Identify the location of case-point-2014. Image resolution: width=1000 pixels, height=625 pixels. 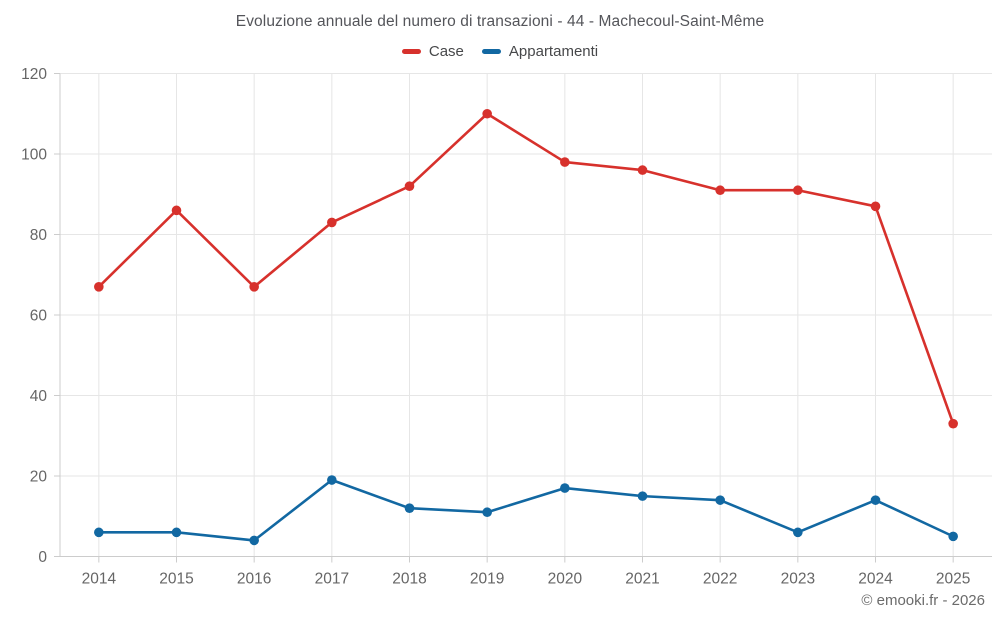
(99, 287).